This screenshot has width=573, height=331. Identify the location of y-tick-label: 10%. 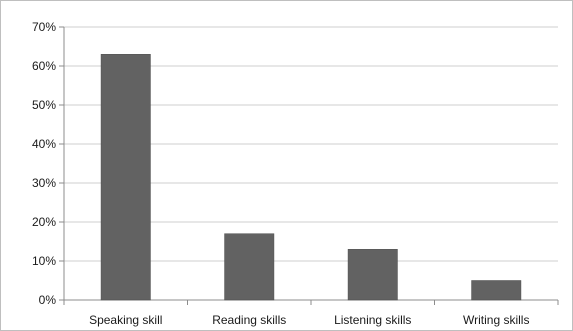
(44, 261).